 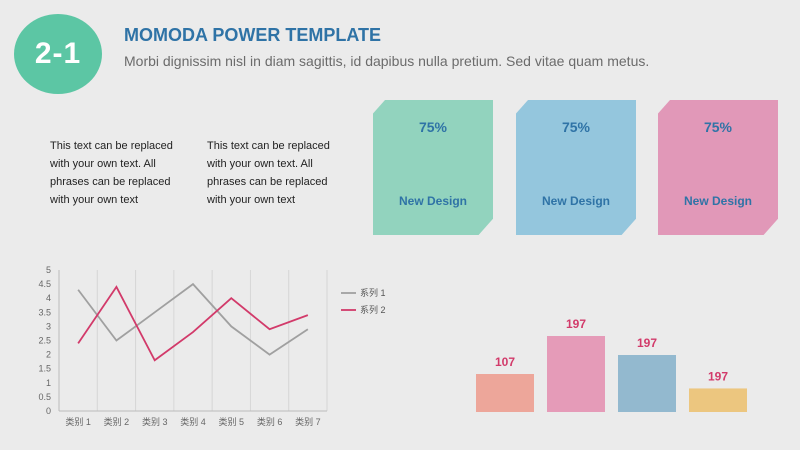 I want to click on y-tick-label: 3.5, so click(x=44, y=312).